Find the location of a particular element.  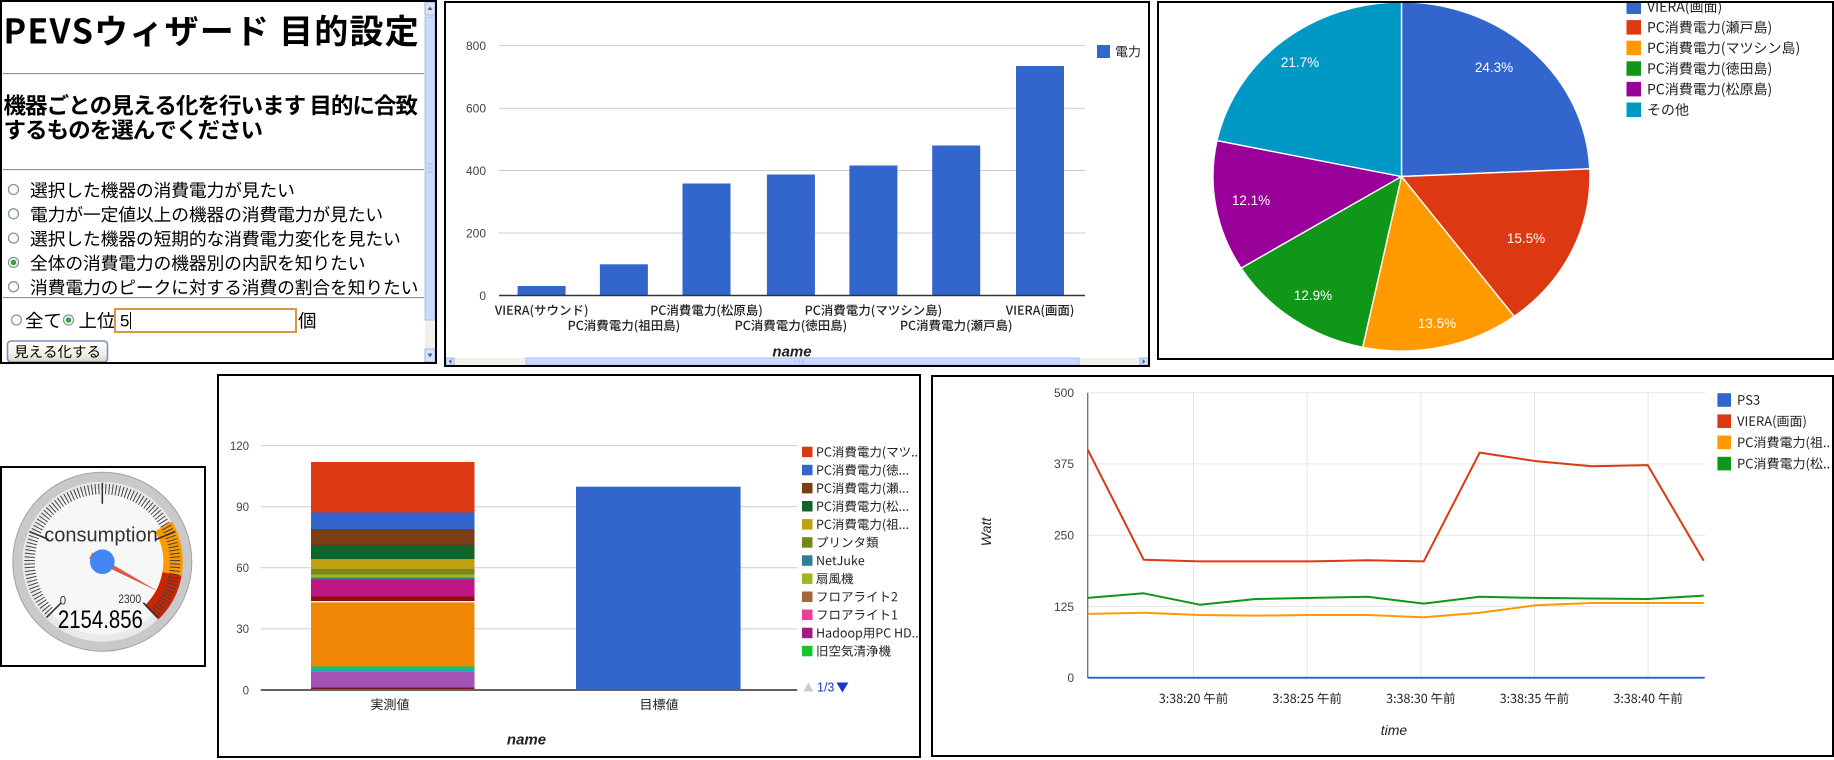

svg-text: 21.7% is located at coordinates (1300, 62).